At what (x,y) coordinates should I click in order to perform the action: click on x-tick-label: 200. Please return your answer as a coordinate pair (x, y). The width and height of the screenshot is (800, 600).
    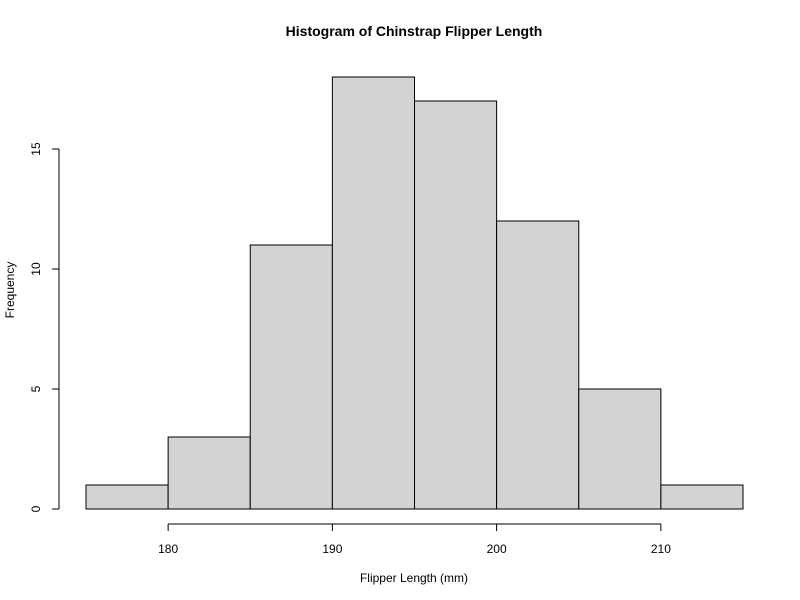
    Looking at the image, I should click on (497, 549).